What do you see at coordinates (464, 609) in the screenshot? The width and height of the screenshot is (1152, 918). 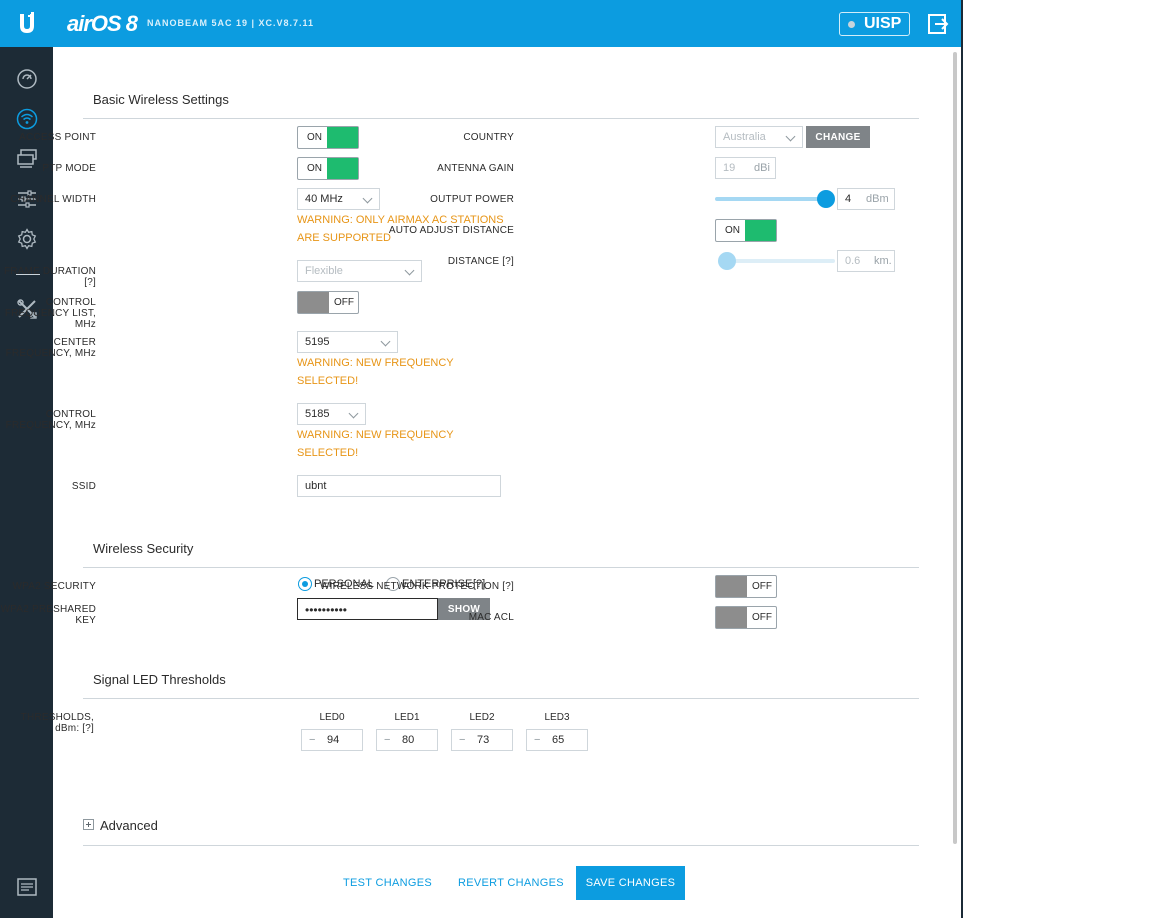 I see `show-key-button: SHOW` at bounding box center [464, 609].